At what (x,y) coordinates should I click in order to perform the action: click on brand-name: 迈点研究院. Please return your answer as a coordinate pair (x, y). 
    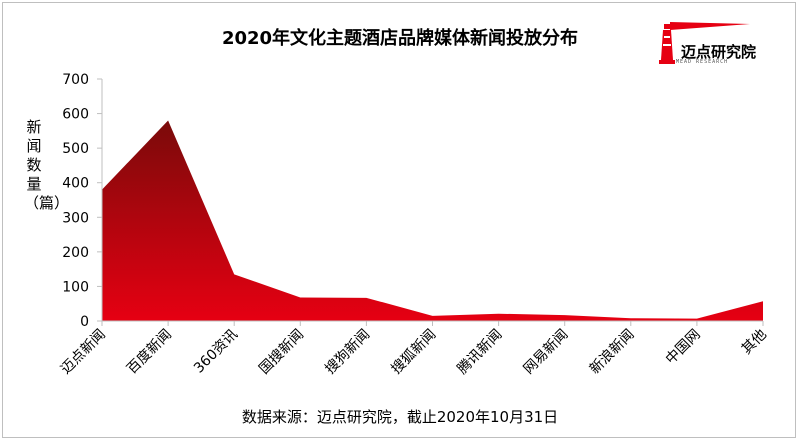
    Looking at the image, I should click on (719, 52).